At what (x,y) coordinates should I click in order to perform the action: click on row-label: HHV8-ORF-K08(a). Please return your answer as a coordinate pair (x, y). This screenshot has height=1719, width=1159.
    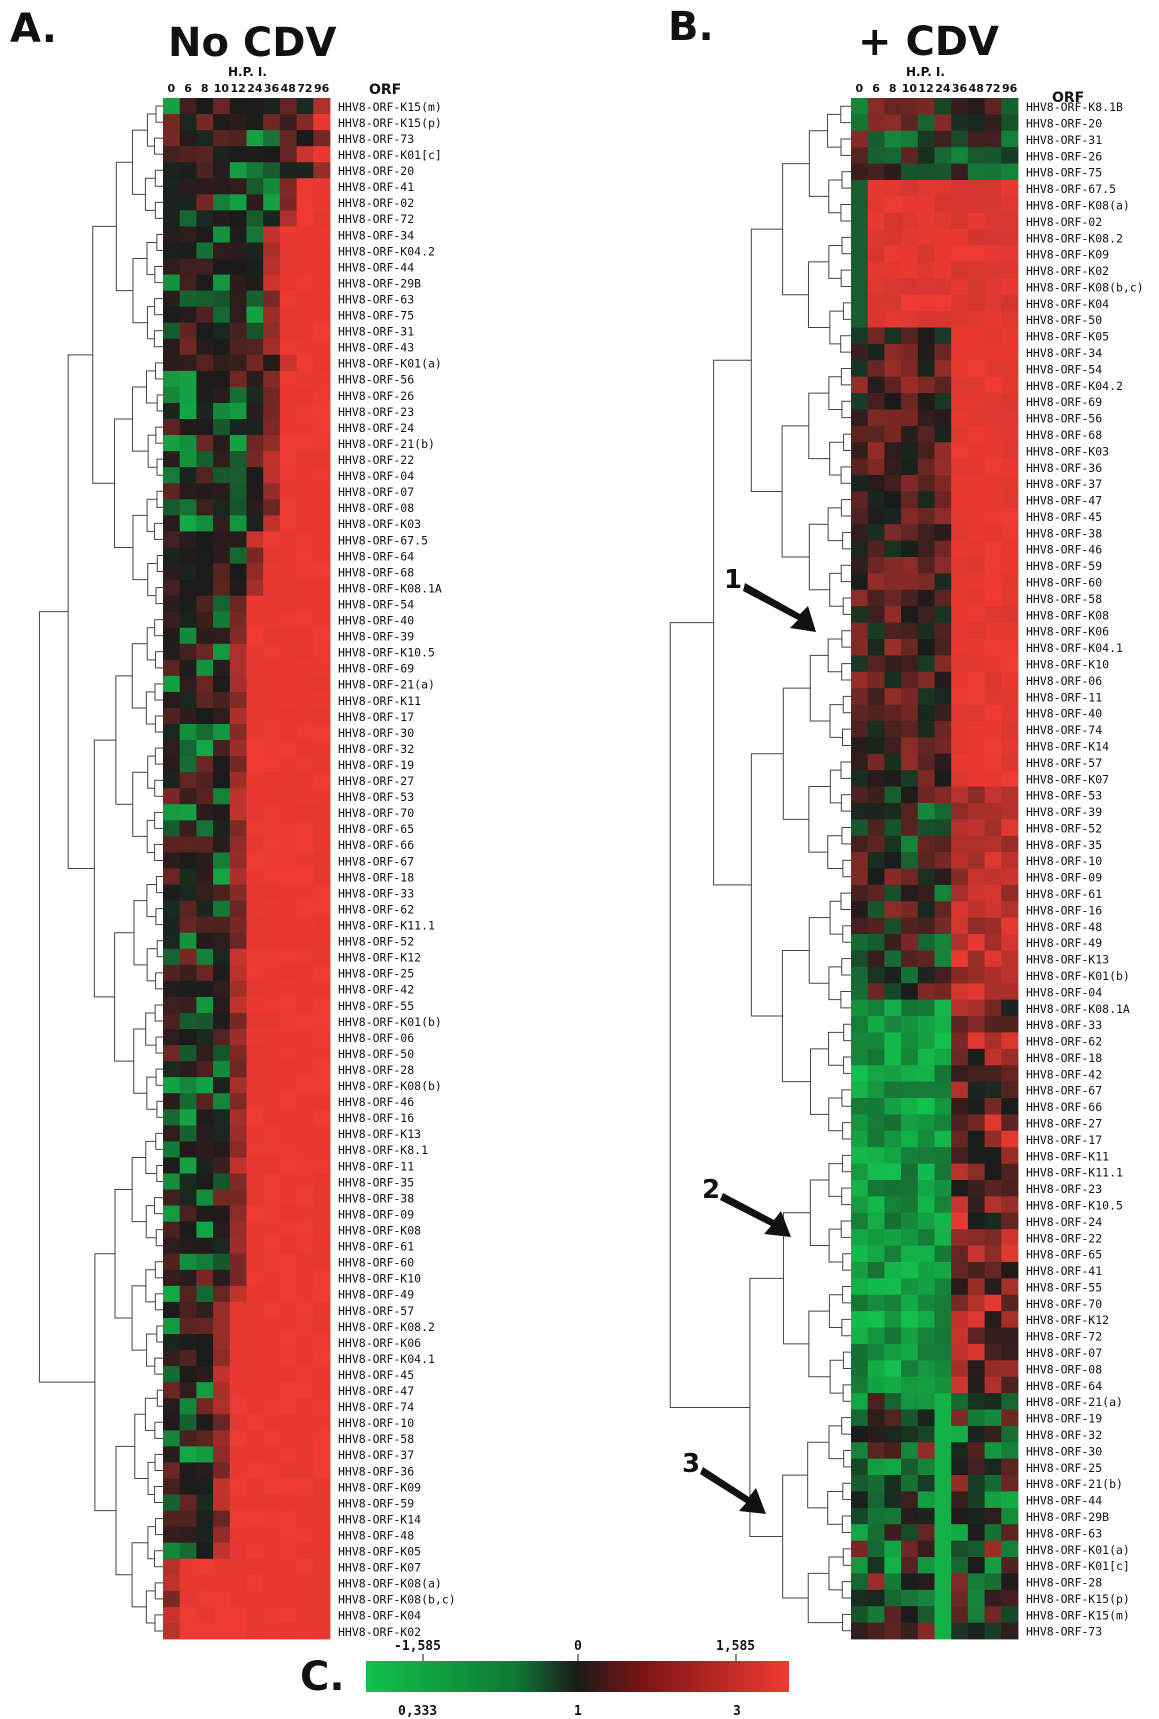
    Looking at the image, I should click on (390, 1584).